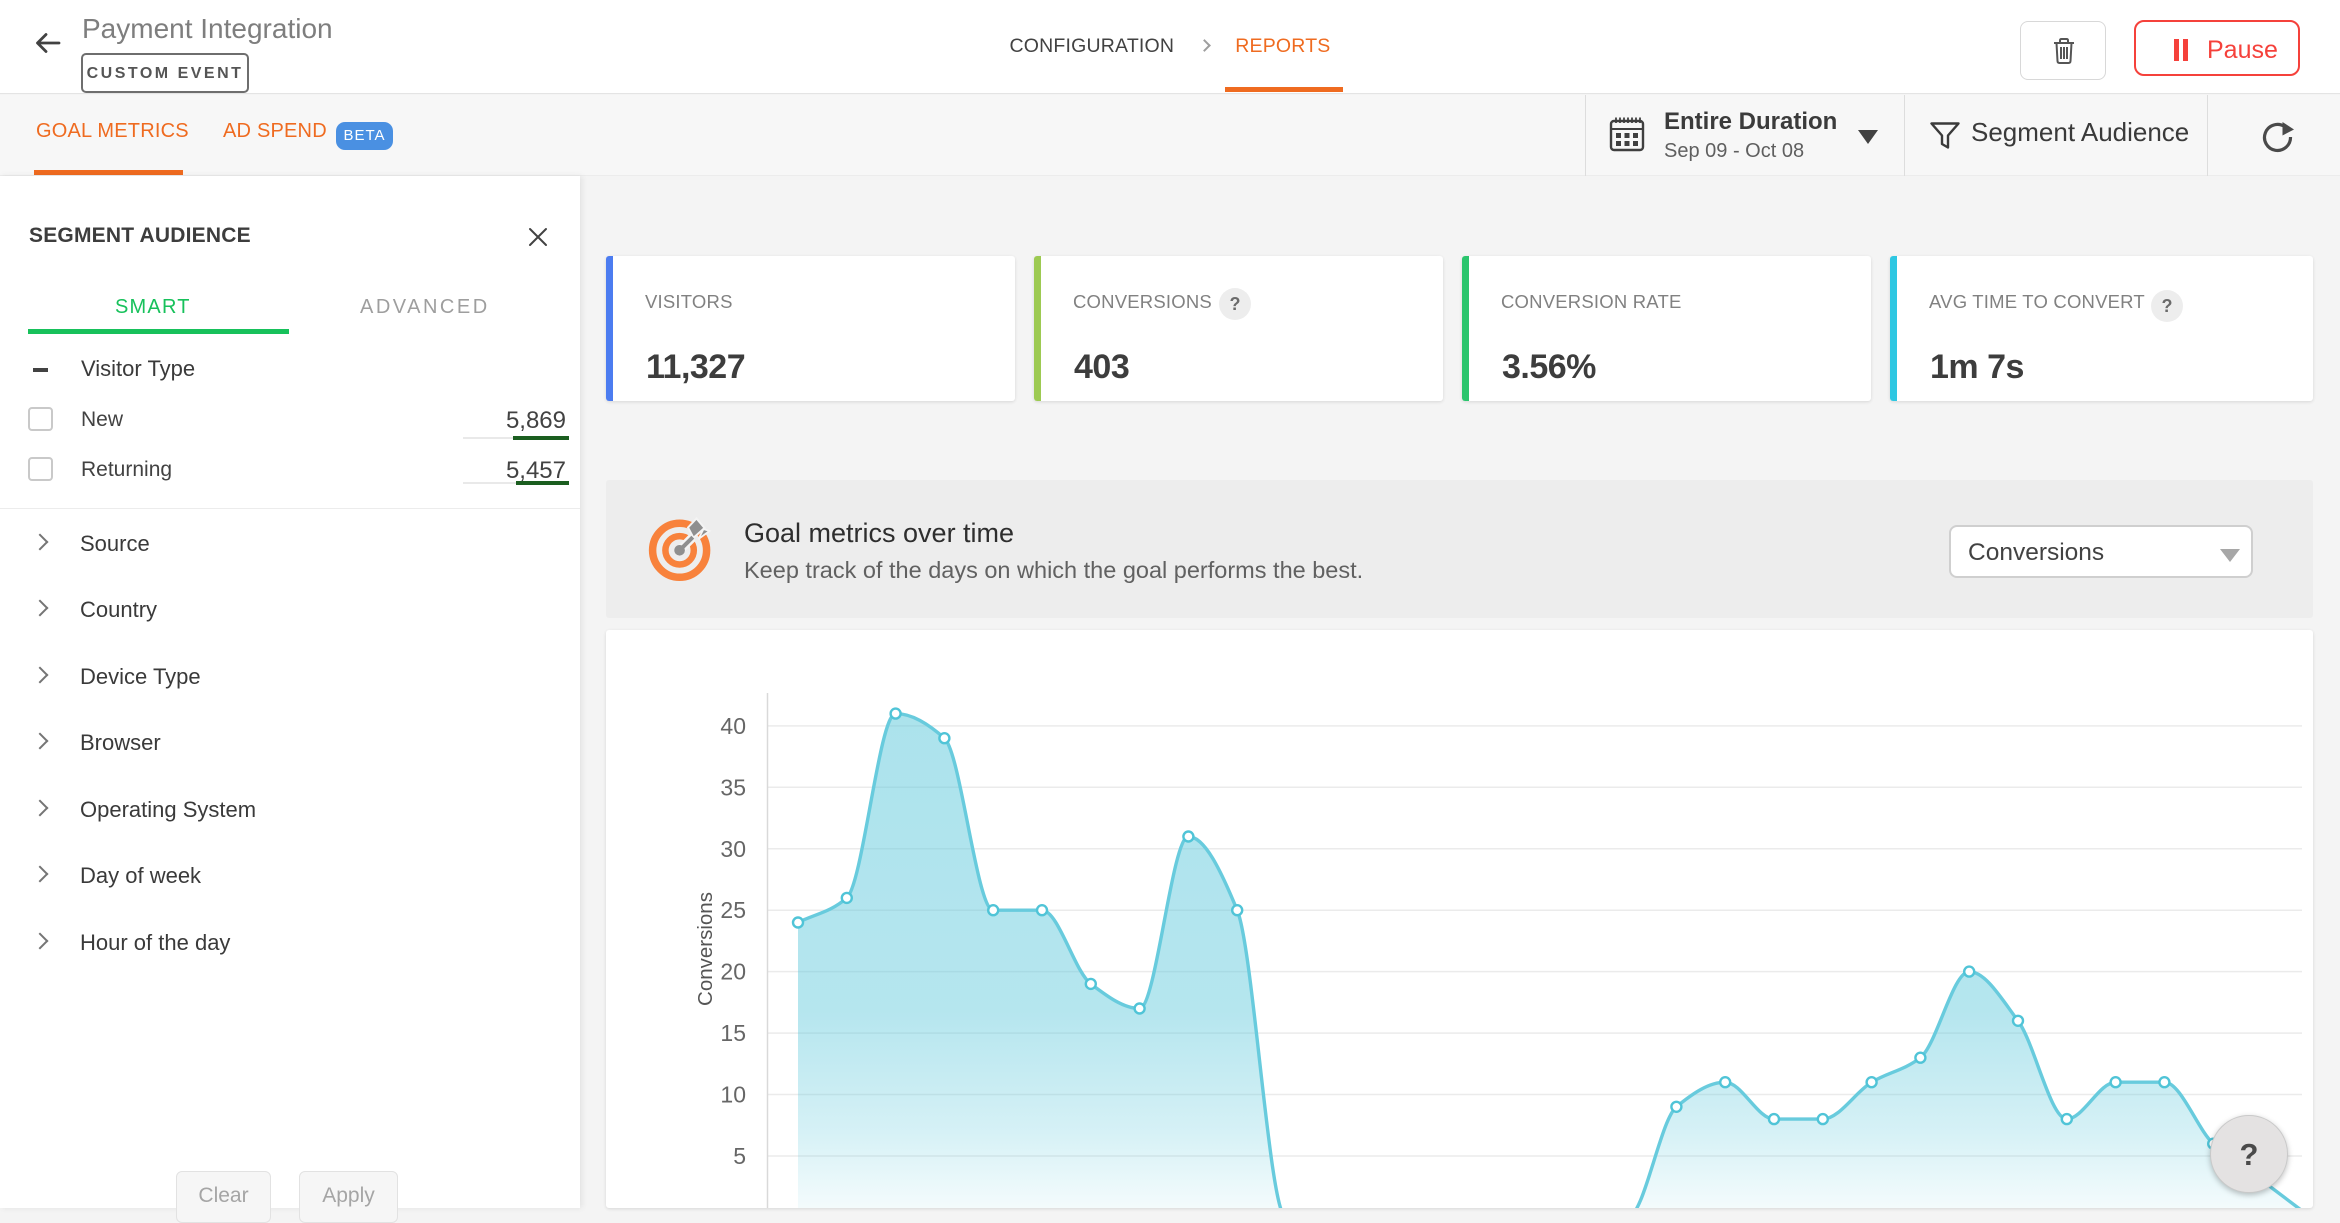  What do you see at coordinates (739, 1156) in the screenshot?
I see `svg-text: 5` at bounding box center [739, 1156].